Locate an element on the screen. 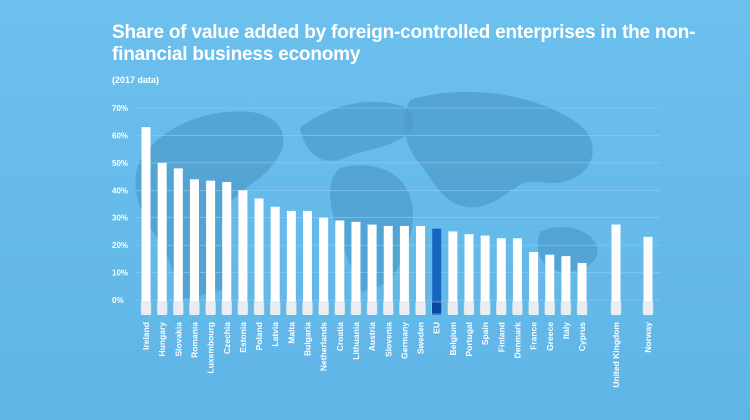 The height and width of the screenshot is (420, 750). map-landmass-asia is located at coordinates (498, 149).